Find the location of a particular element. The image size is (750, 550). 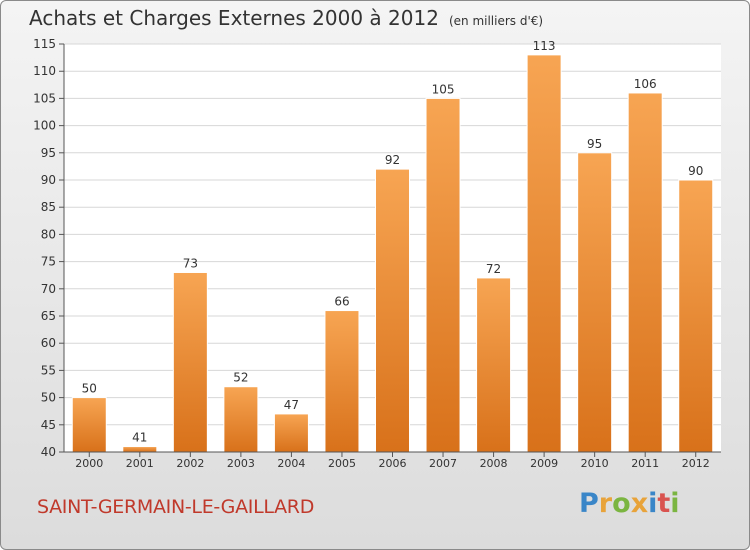

bar-2006 is located at coordinates (392, 310).